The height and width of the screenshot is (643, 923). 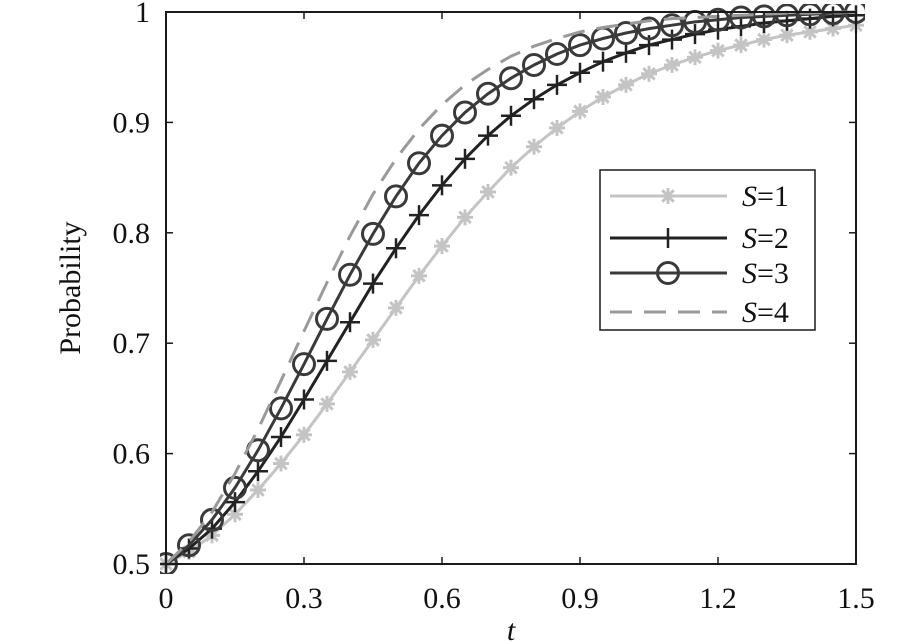 I want to click on y-axis-label: Probability, so click(x=70, y=287).